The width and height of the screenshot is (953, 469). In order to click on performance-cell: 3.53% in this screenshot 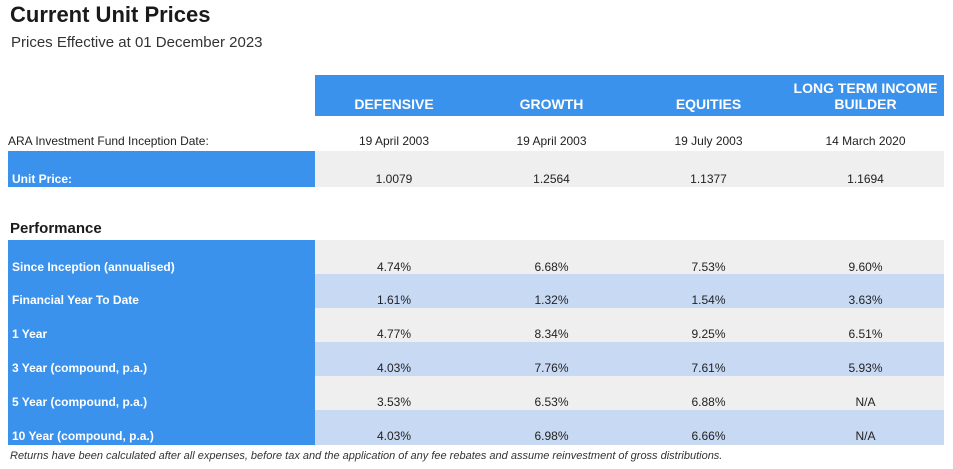, I will do `click(394, 402)`.